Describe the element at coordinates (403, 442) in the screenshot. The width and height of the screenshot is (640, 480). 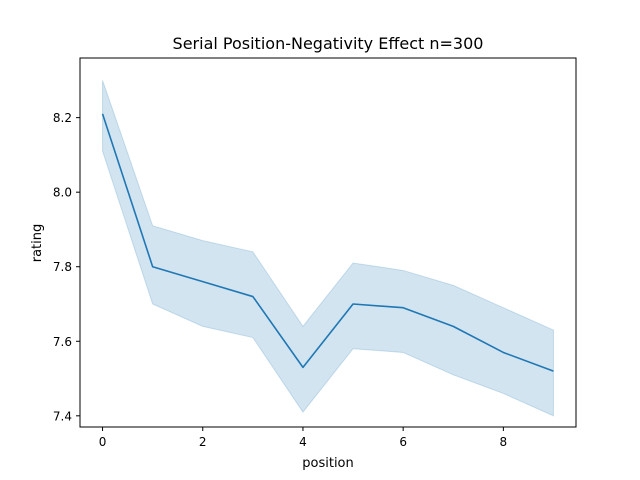
I see `x-tick-label: 6` at that location.